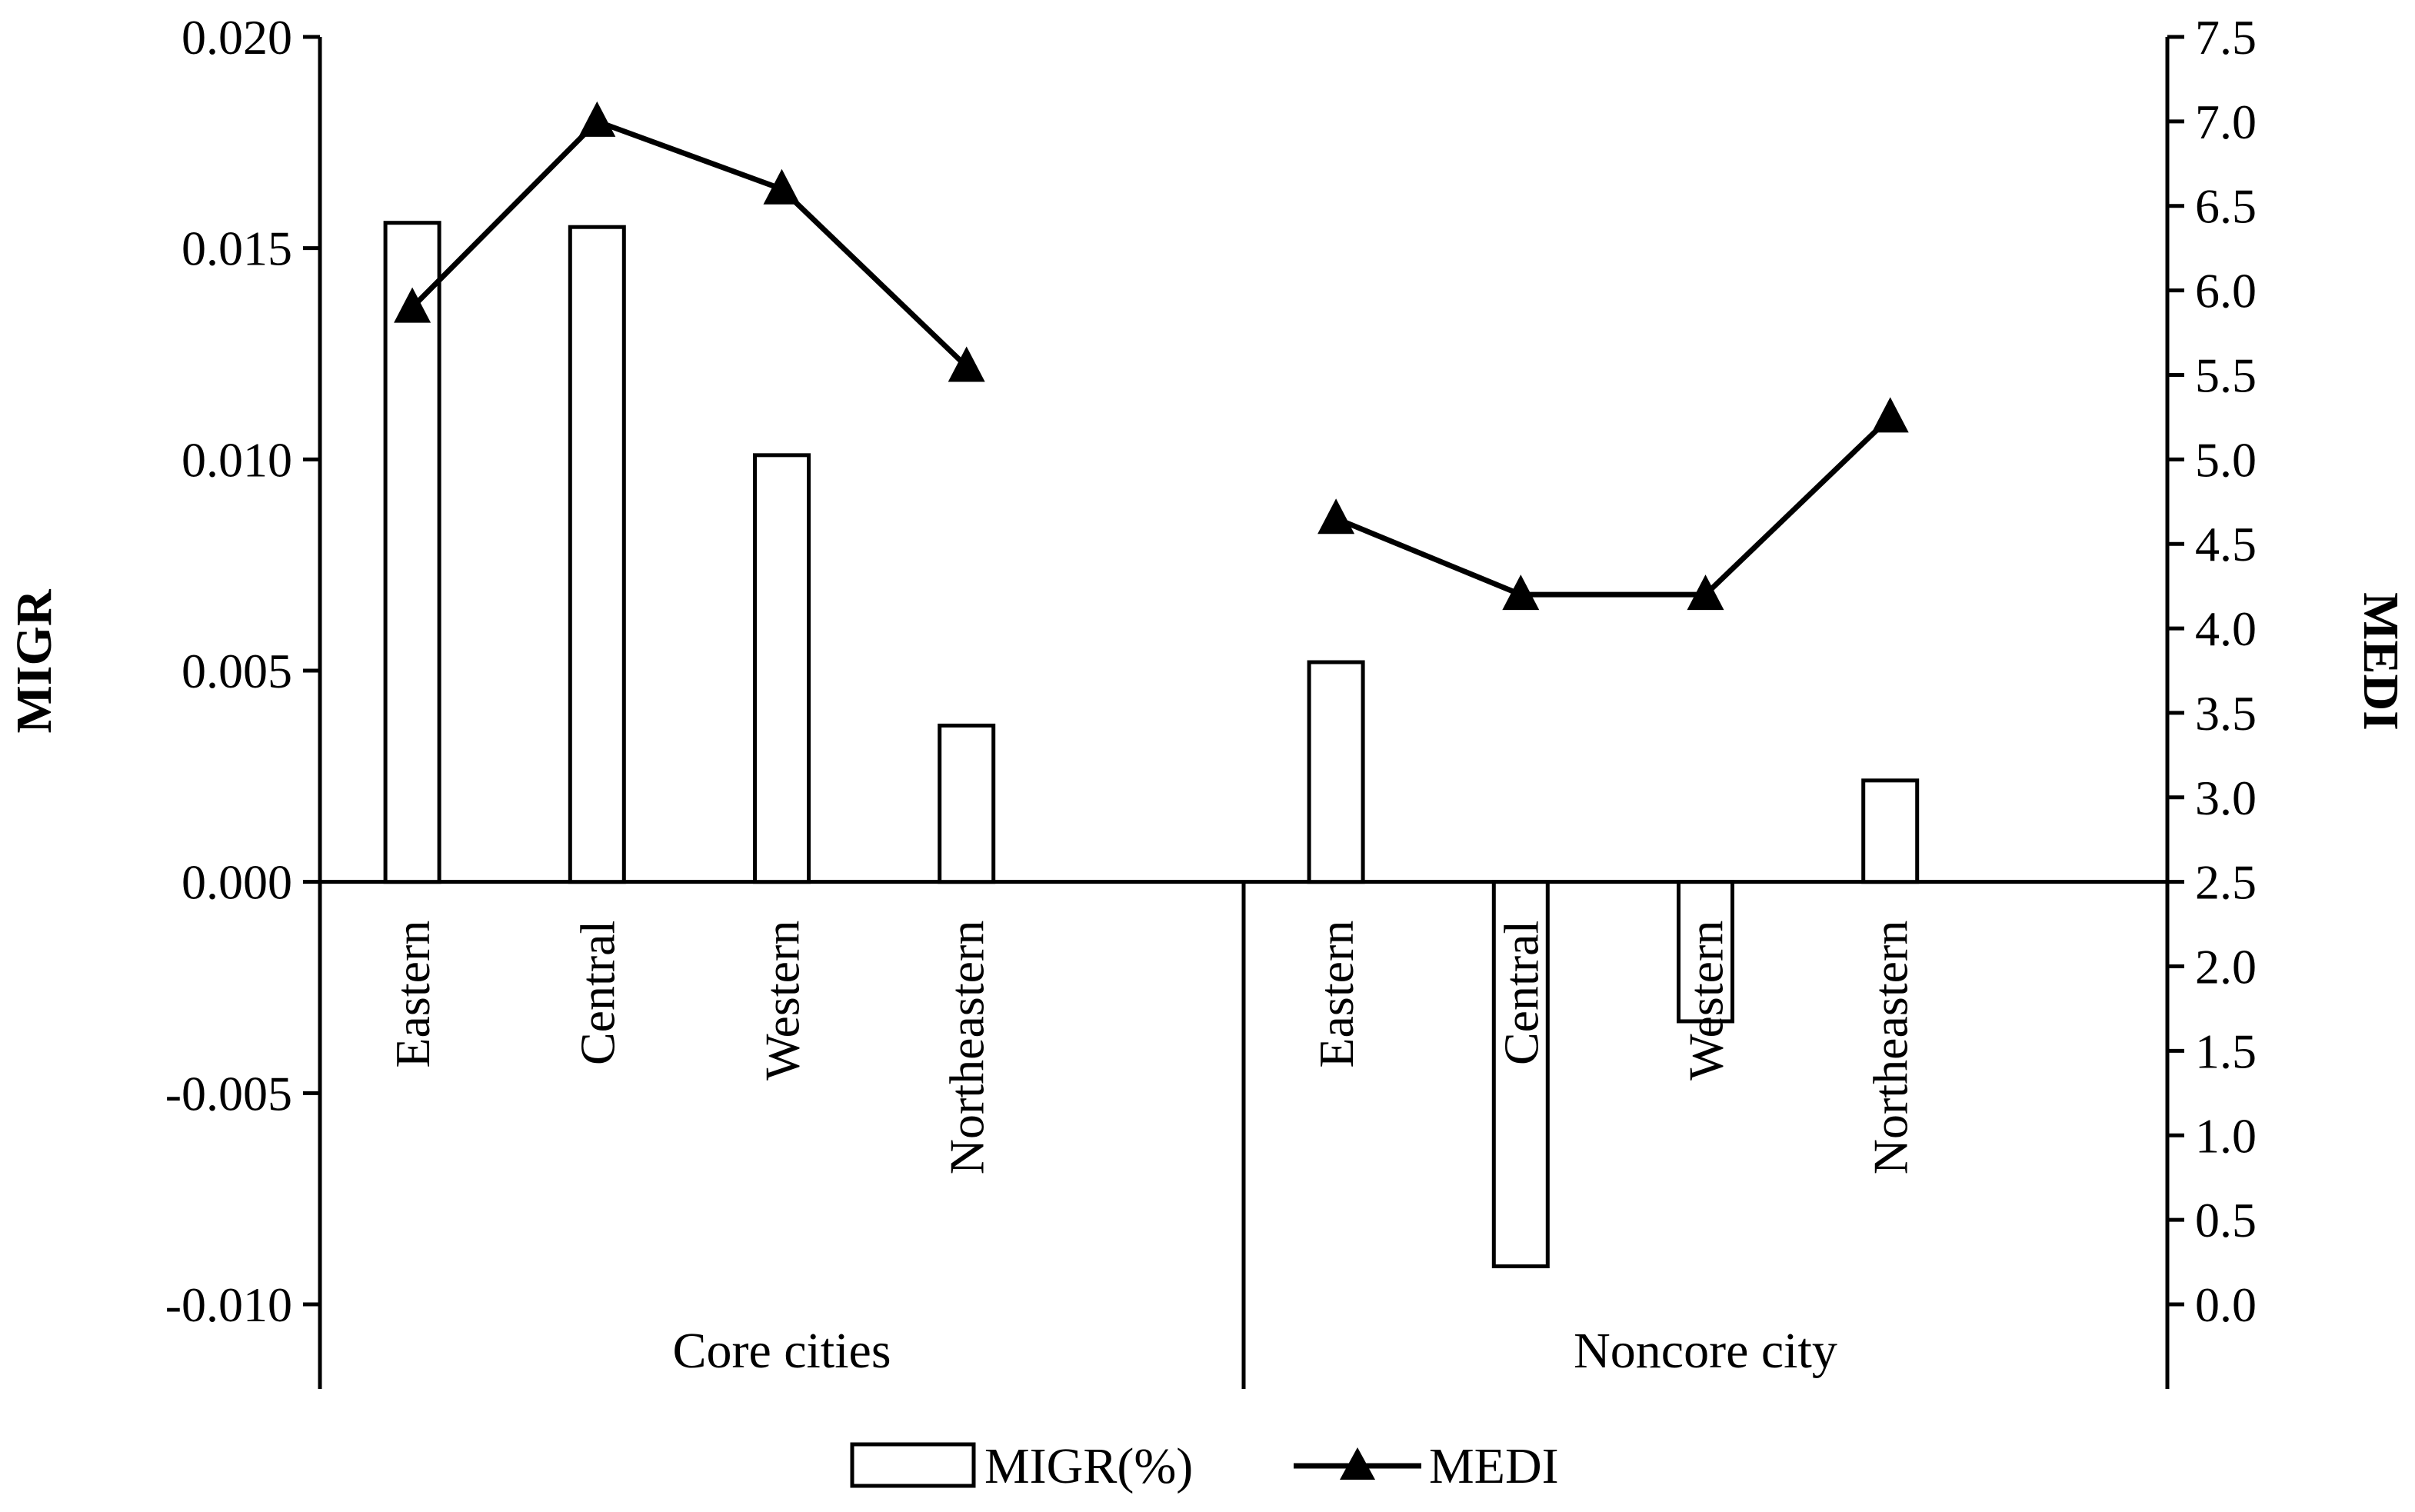 The image size is (2415, 1512). I want to click on y-tick-label: -0.010, so click(228, 1304).